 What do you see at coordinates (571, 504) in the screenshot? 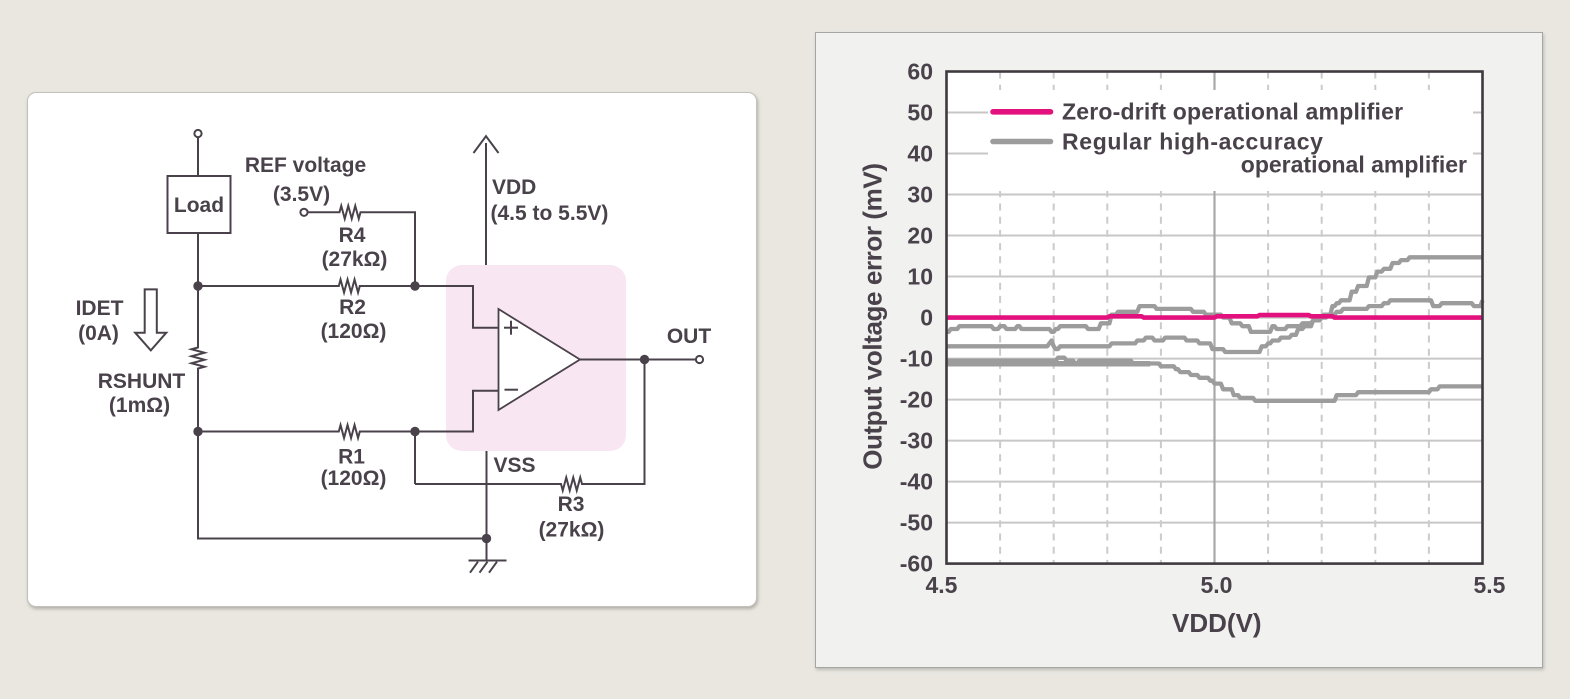
I see `svg-text: R3` at bounding box center [571, 504].